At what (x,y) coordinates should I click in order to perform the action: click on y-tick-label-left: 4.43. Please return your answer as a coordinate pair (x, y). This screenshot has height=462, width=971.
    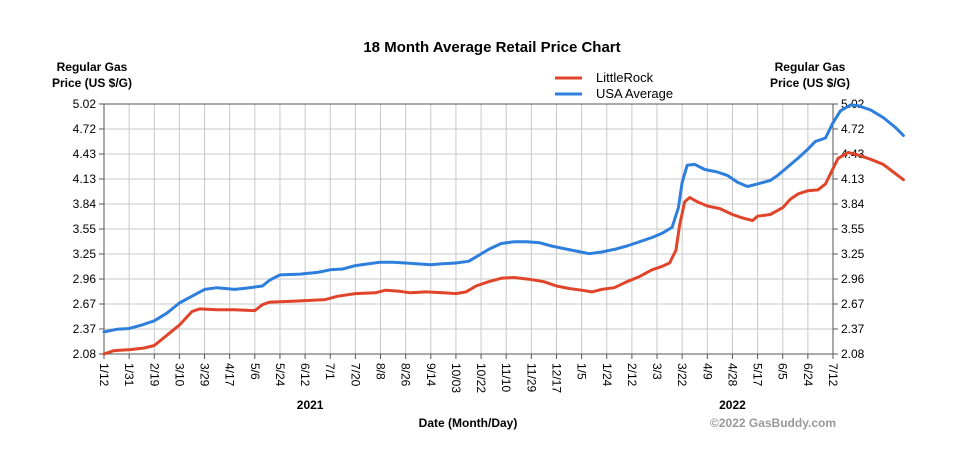
    Looking at the image, I should click on (85, 154).